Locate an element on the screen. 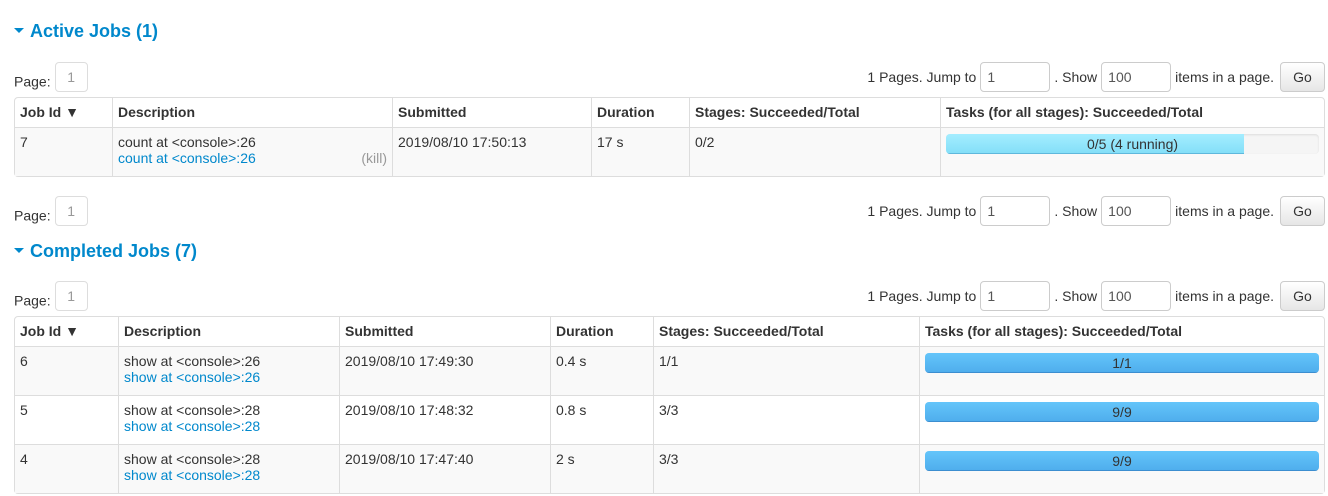 This screenshot has width=1328, height=496. duration: 2 s is located at coordinates (601, 468).